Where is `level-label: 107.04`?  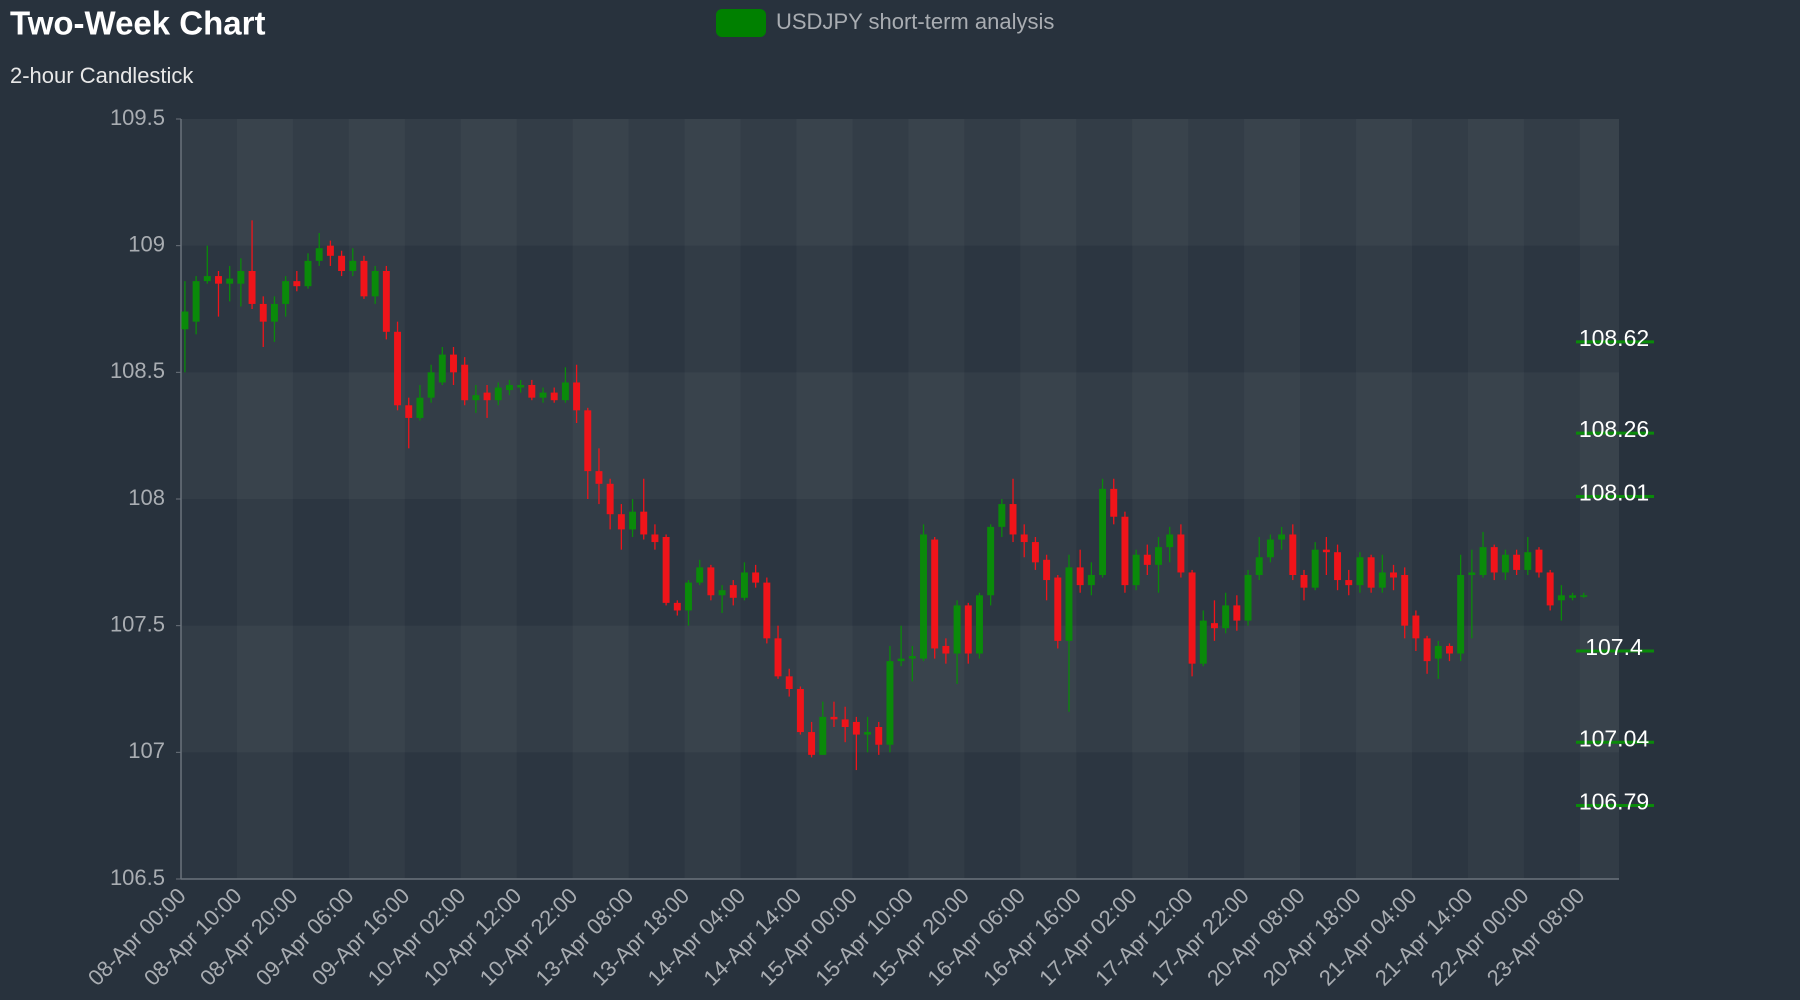
level-label: 107.04 is located at coordinates (1614, 738).